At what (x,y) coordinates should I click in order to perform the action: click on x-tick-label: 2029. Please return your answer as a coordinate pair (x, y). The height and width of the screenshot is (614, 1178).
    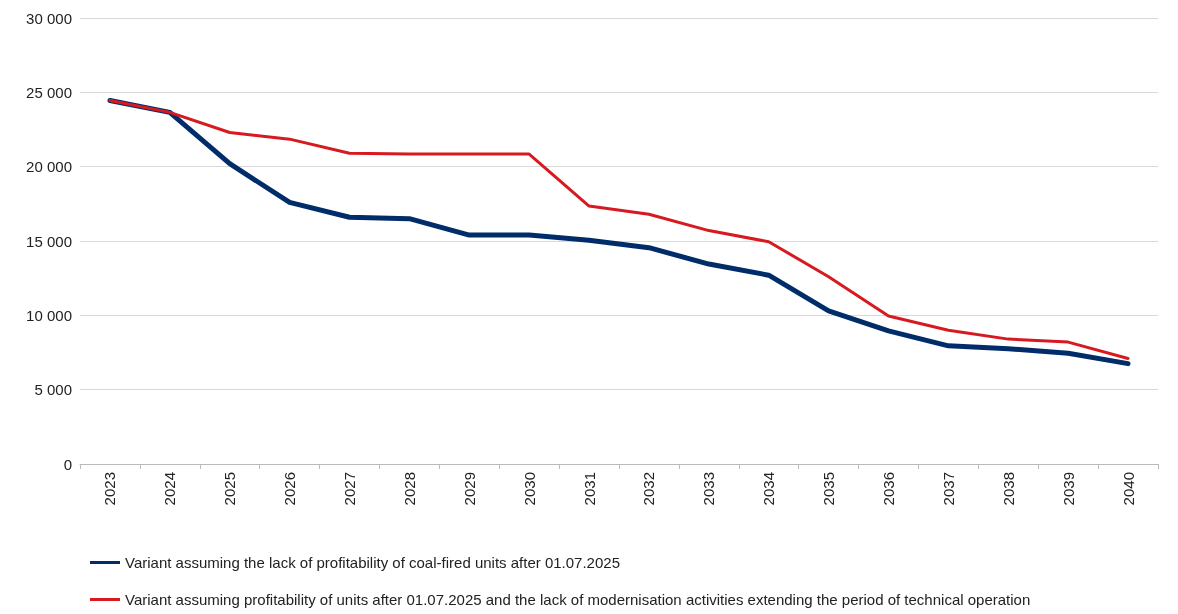
    Looking at the image, I should click on (469, 489).